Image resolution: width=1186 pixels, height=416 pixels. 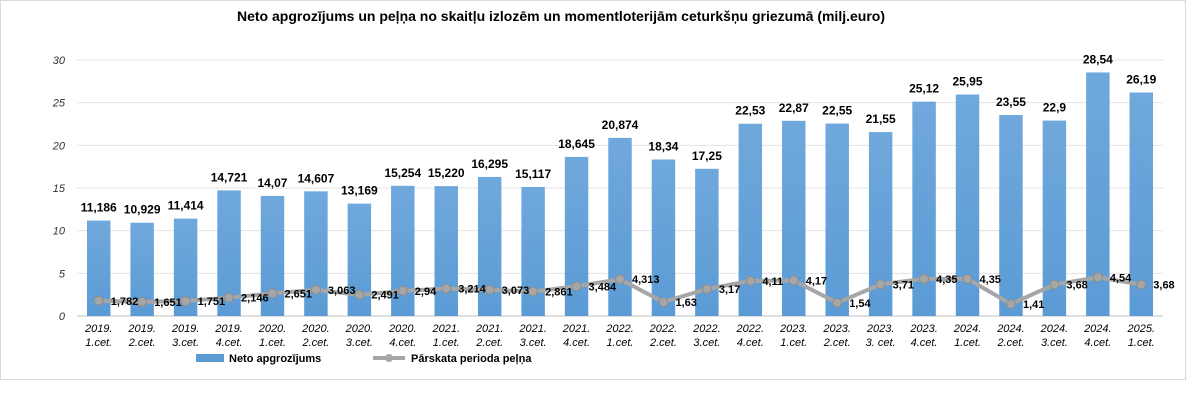 What do you see at coordinates (212, 302) in the screenshot?
I see `line-value-label: 1,751` at bounding box center [212, 302].